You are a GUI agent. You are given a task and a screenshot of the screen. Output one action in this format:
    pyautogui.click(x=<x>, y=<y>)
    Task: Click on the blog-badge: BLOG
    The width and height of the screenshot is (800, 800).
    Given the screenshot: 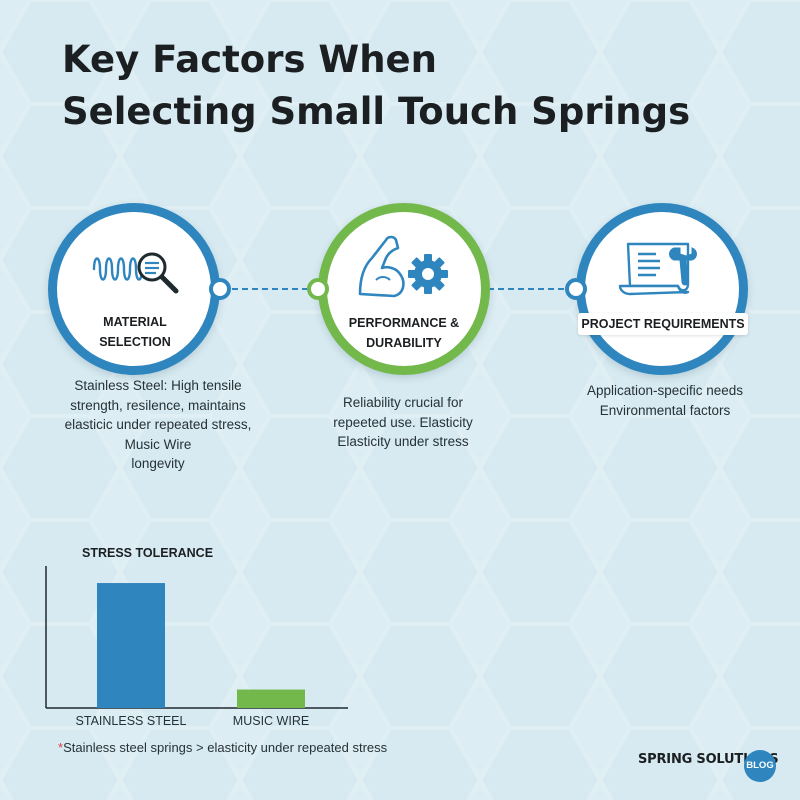 What is the action you would take?
    pyautogui.click(x=760, y=766)
    